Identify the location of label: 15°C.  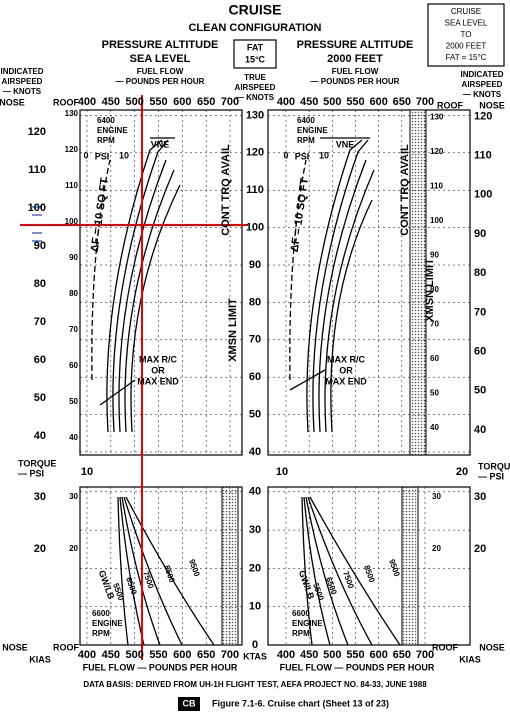
(255, 59).